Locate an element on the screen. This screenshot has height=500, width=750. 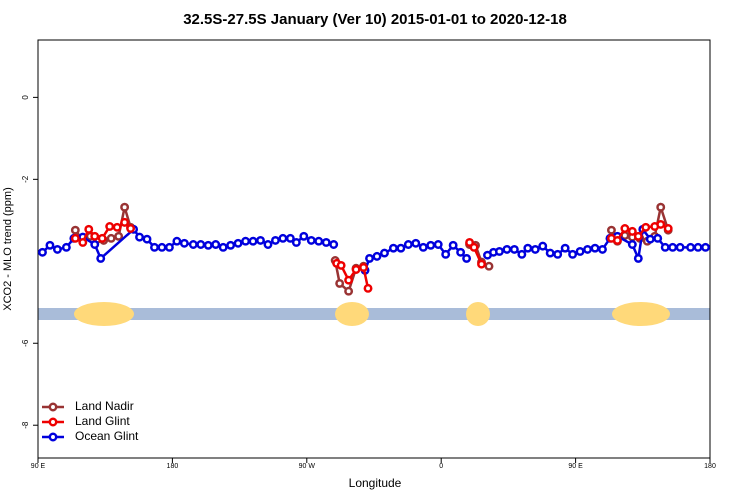
x-tick-label: 90 W is located at coordinates (307, 466).